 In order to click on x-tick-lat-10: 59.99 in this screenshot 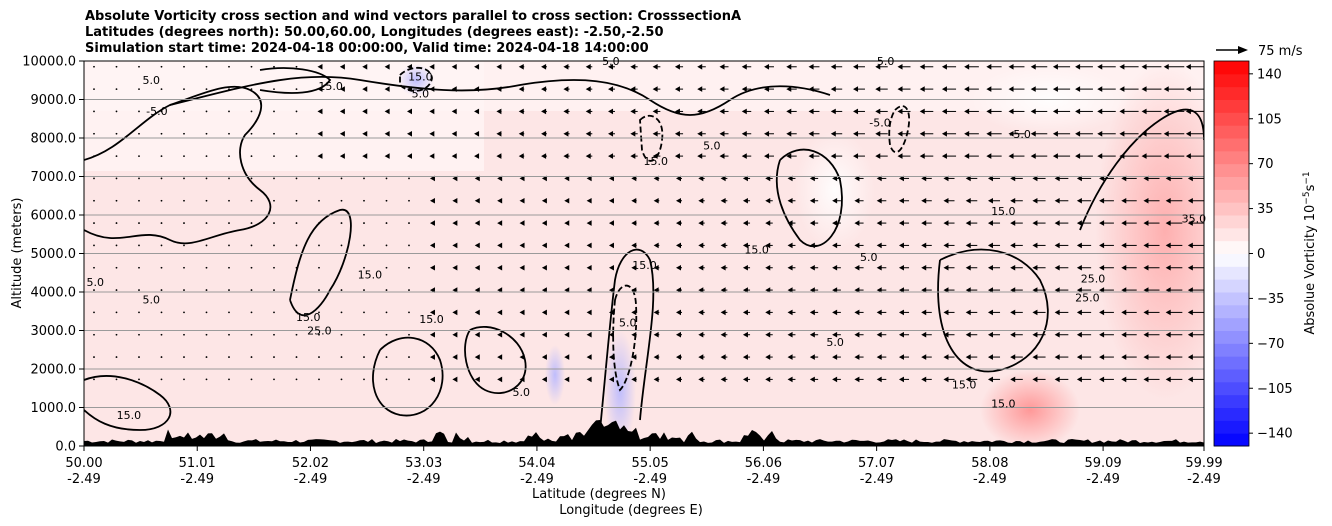, I will do `click(1203, 463)`.